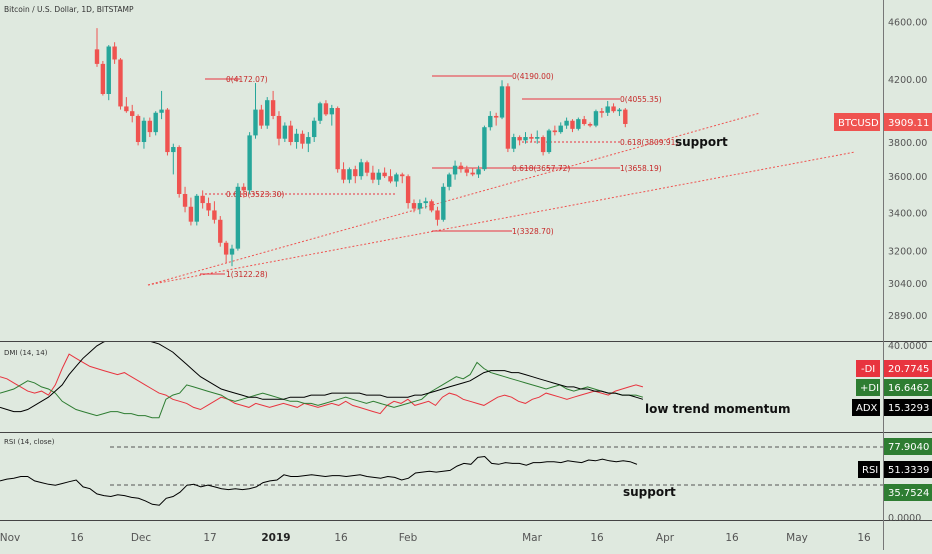  What do you see at coordinates (907, 143) in the screenshot?
I see `price-tick: 3800.00` at bounding box center [907, 143].